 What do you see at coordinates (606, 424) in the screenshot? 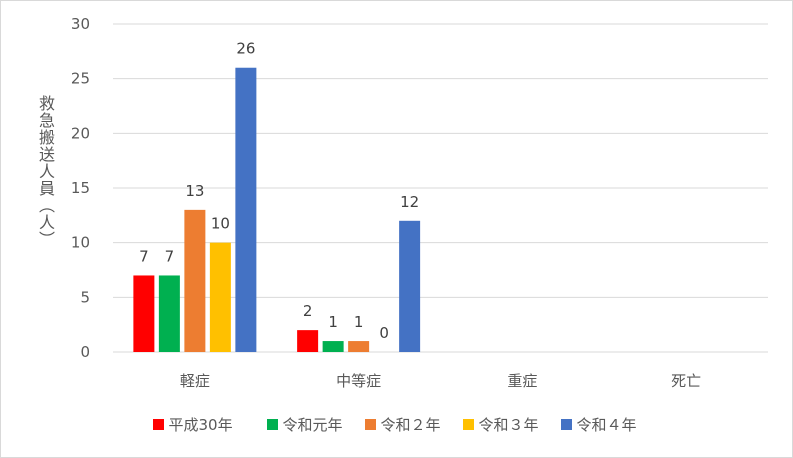
I see `legend-label: 令和４年` at bounding box center [606, 424].